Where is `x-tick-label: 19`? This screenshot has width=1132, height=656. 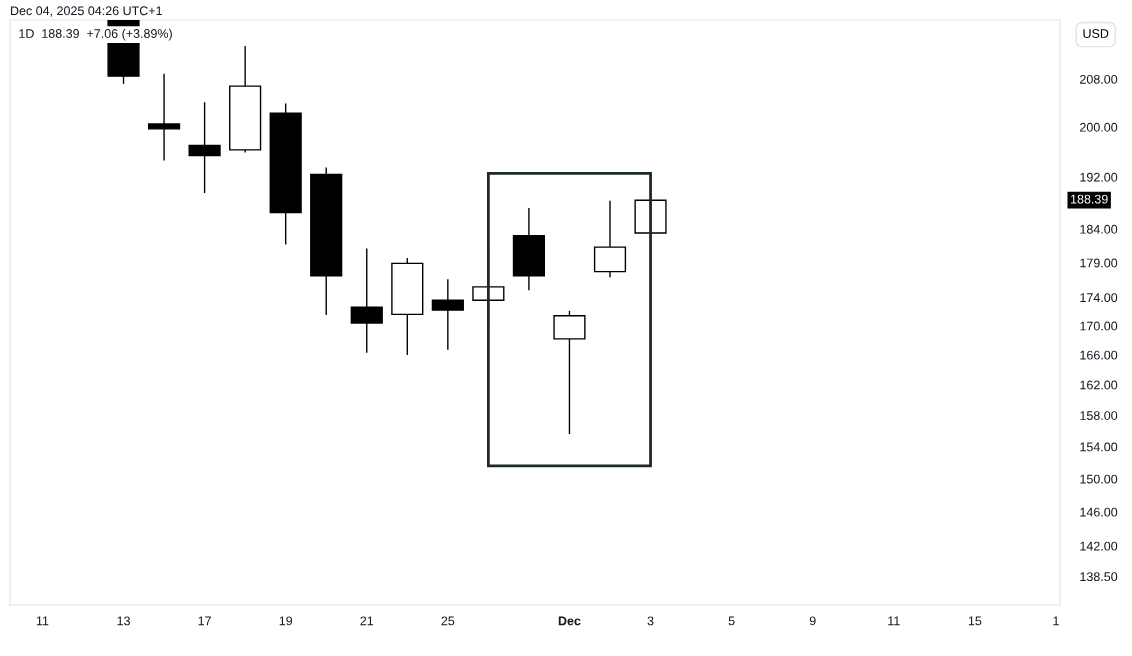
x-tick-label: 19 is located at coordinates (286, 621).